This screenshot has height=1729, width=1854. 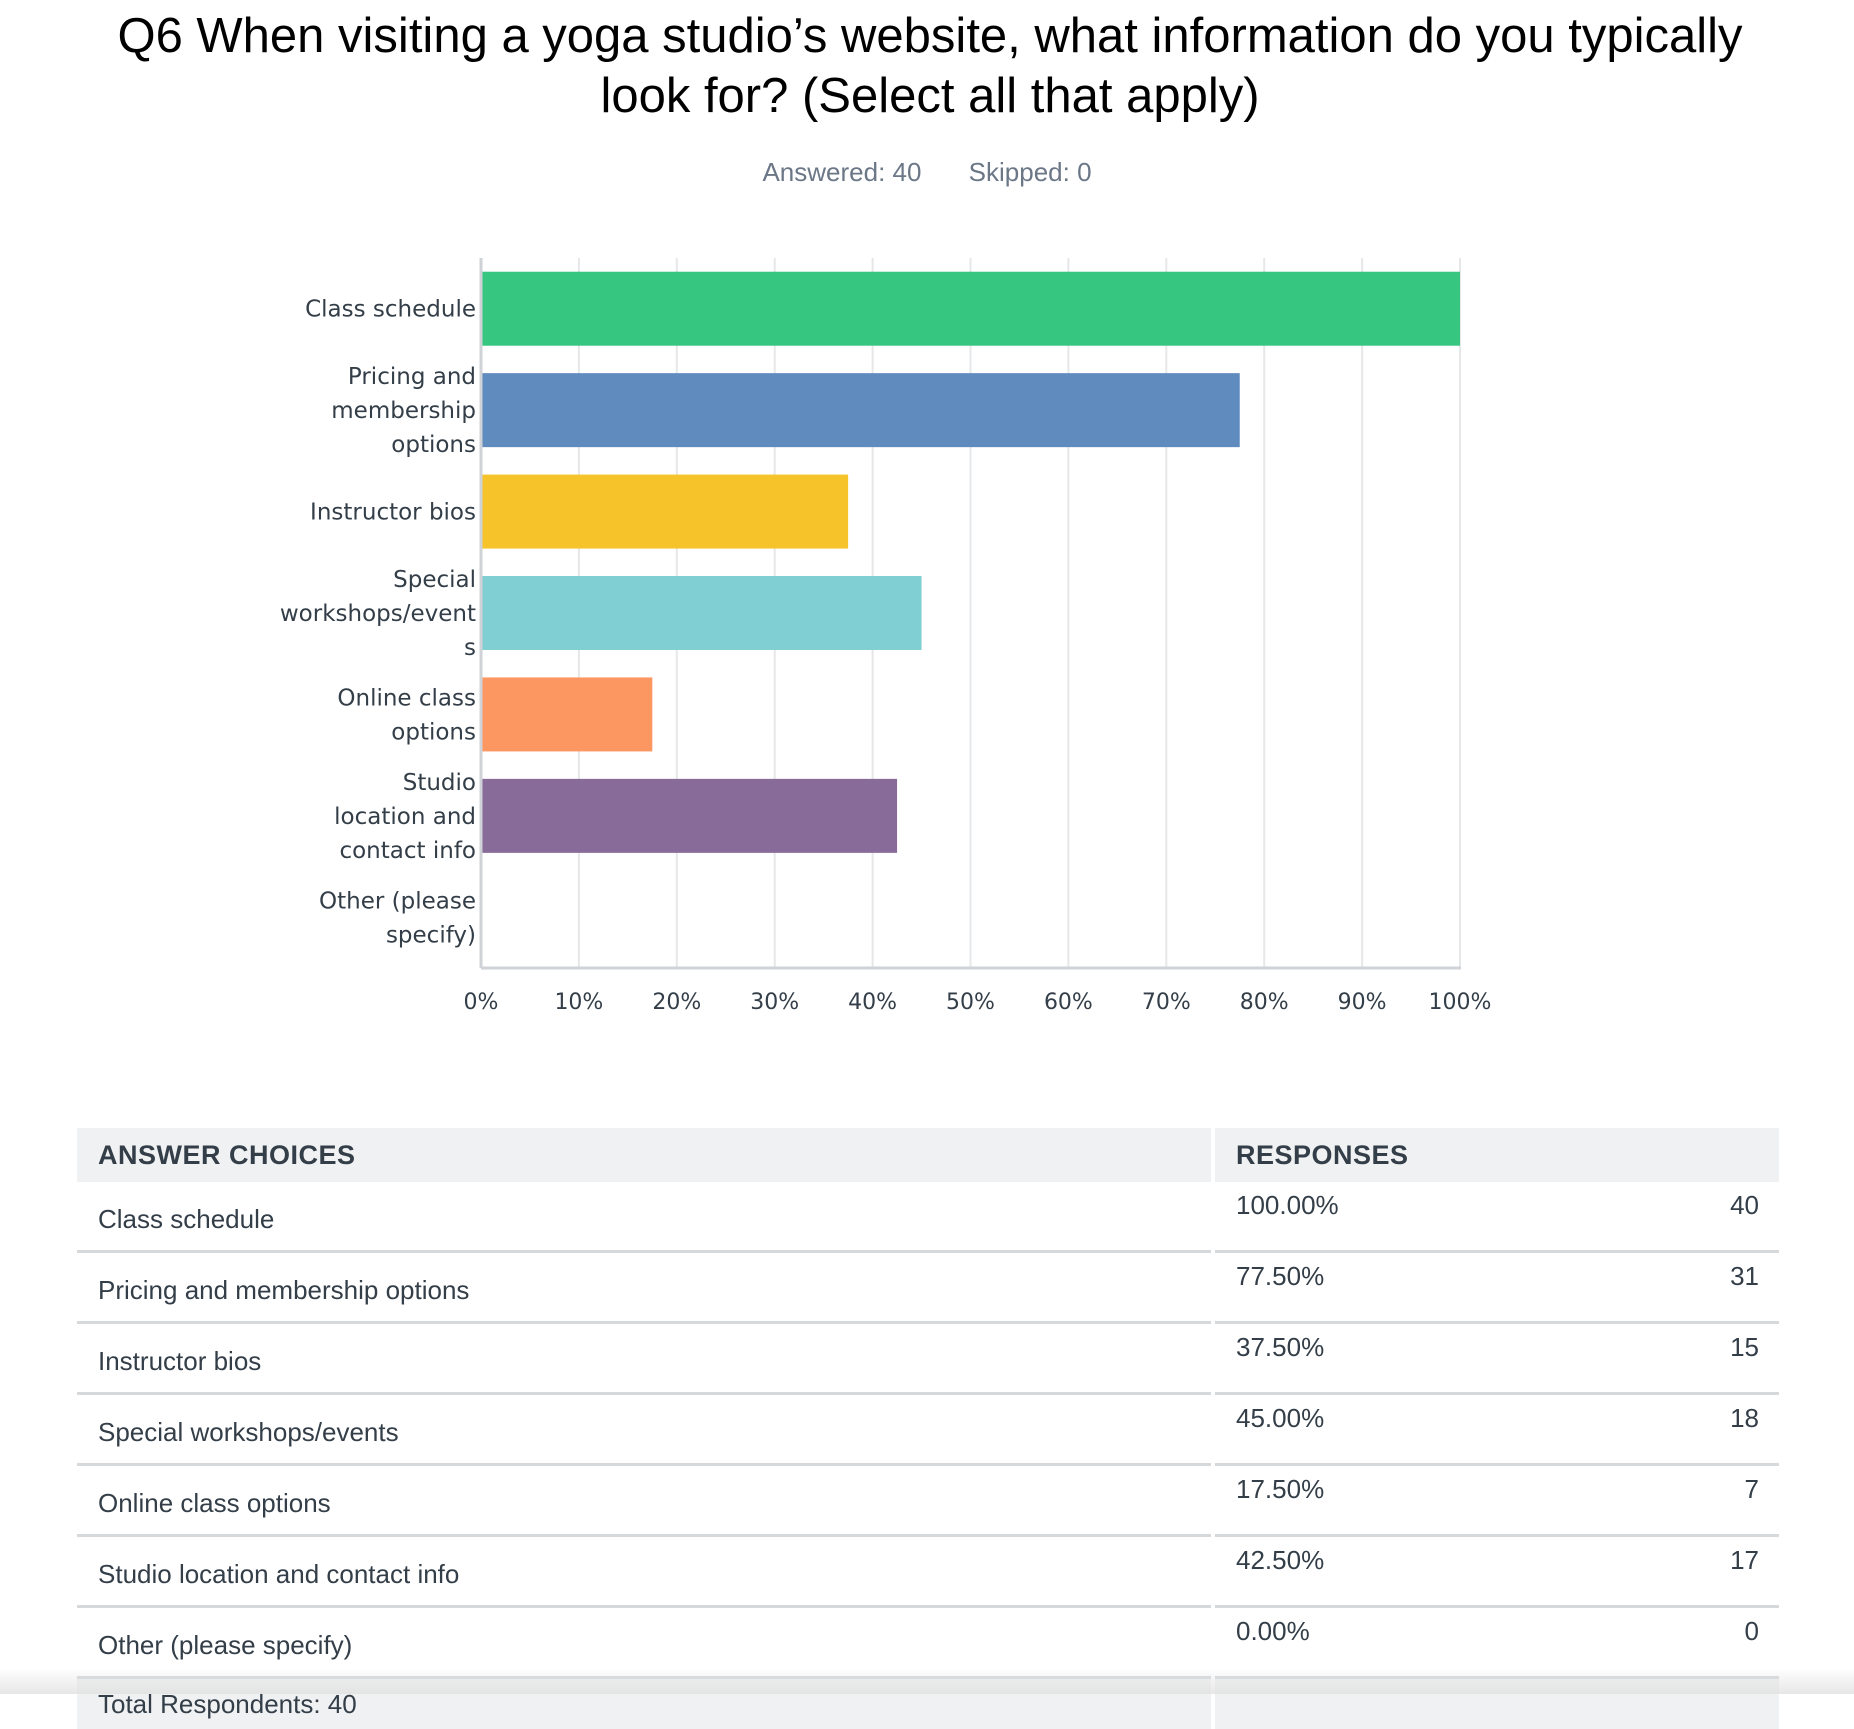 I want to click on x-tick-label: 100%, so click(x=1460, y=1002).